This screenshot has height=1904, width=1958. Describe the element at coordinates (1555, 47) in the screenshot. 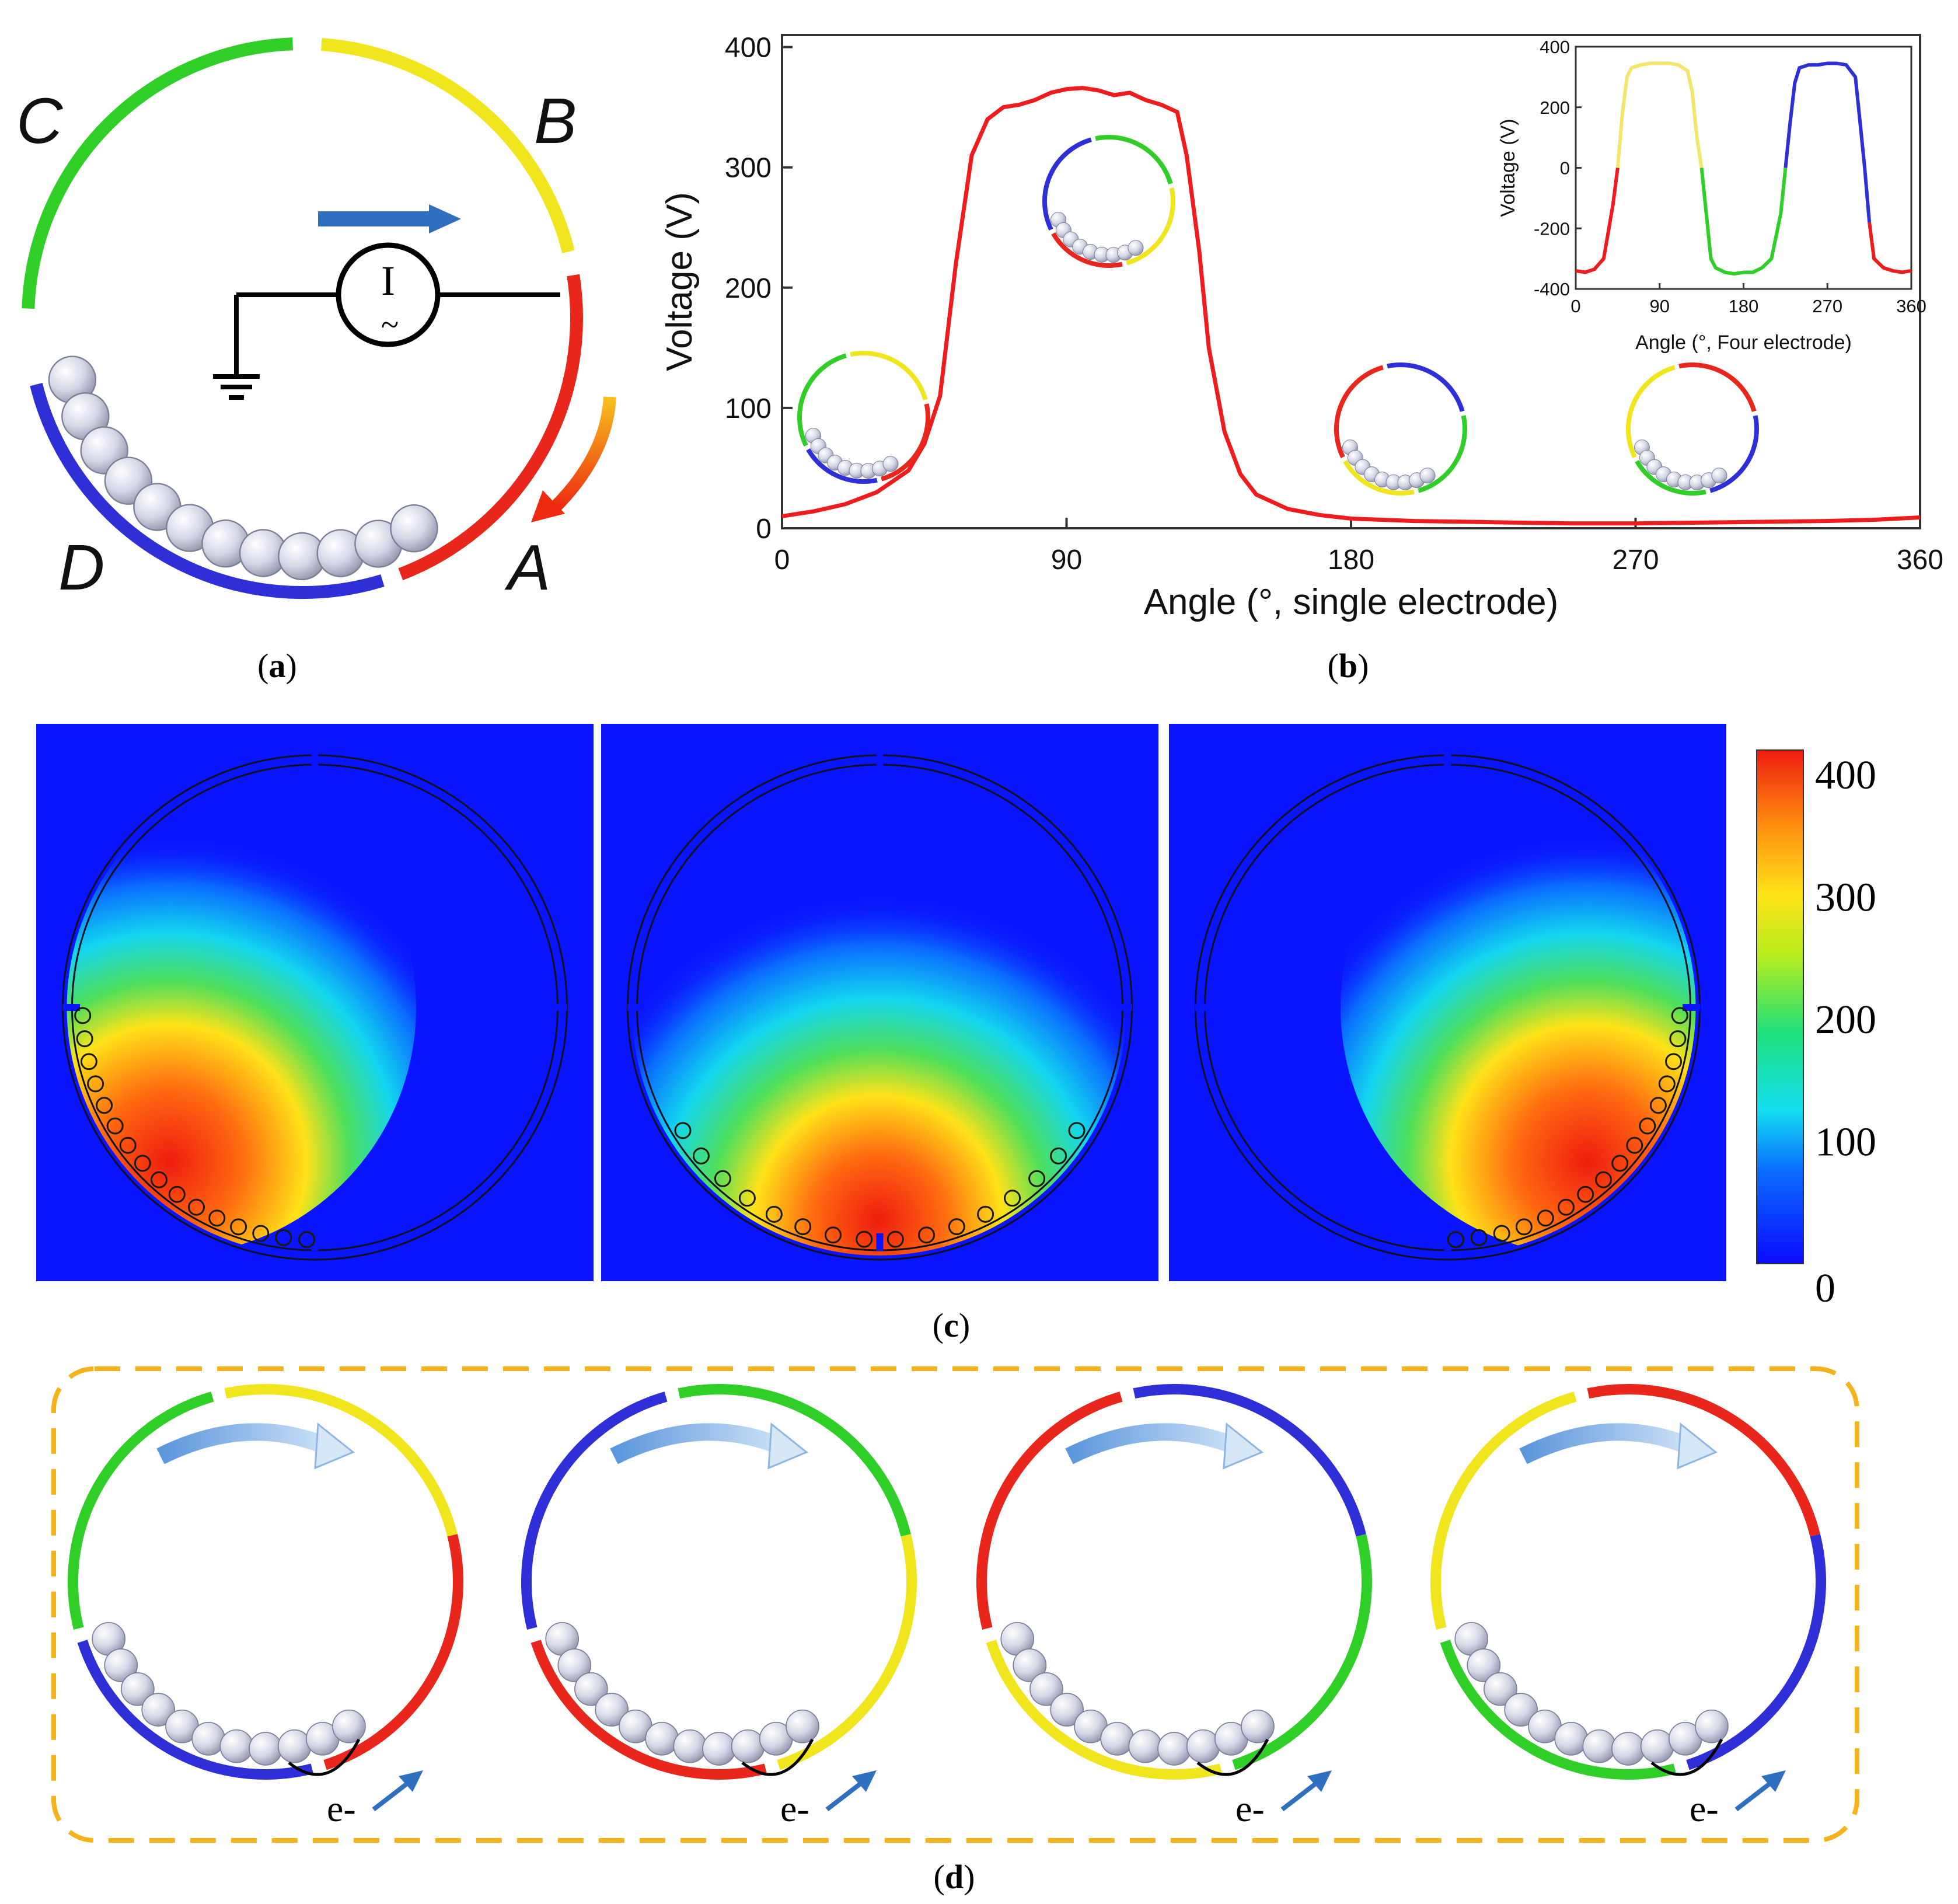

I see `inset-y-tick-label: 400` at that location.